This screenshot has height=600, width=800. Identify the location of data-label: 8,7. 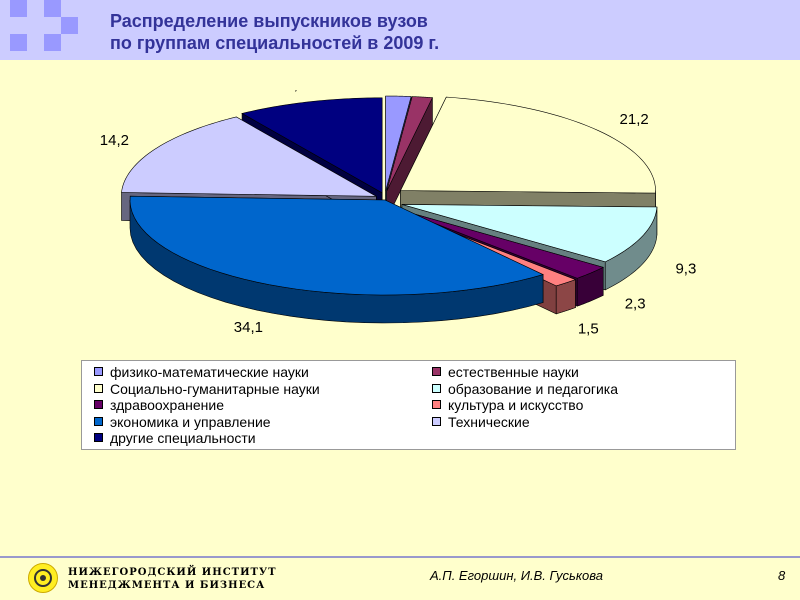
(295, 91).